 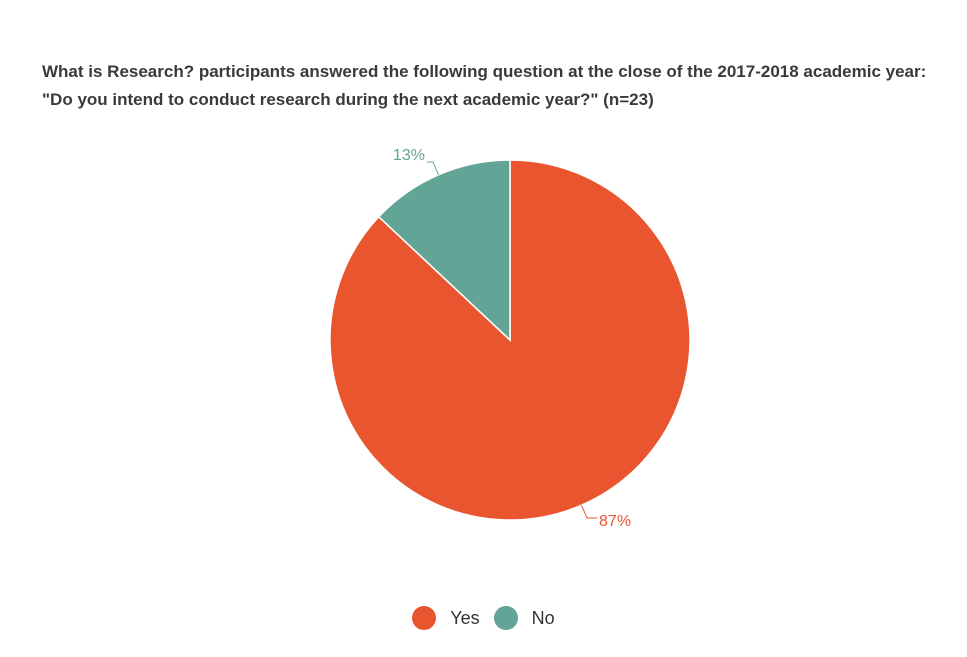 I want to click on data-label-no: 13%, so click(x=409, y=155).